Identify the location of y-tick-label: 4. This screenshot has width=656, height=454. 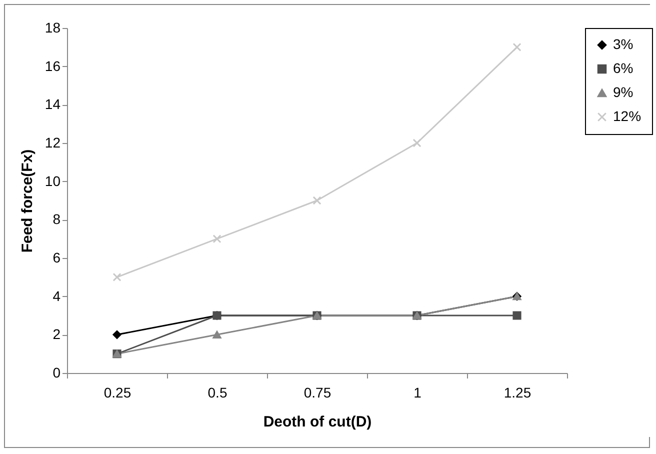
(56, 296).